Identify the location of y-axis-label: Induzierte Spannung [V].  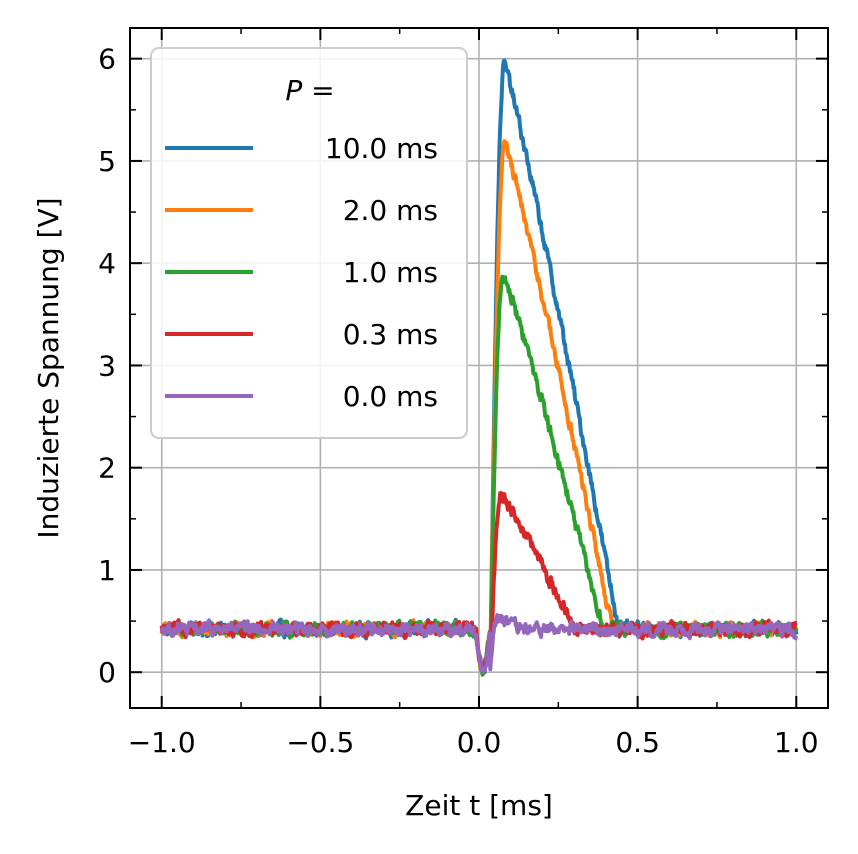
(48, 367).